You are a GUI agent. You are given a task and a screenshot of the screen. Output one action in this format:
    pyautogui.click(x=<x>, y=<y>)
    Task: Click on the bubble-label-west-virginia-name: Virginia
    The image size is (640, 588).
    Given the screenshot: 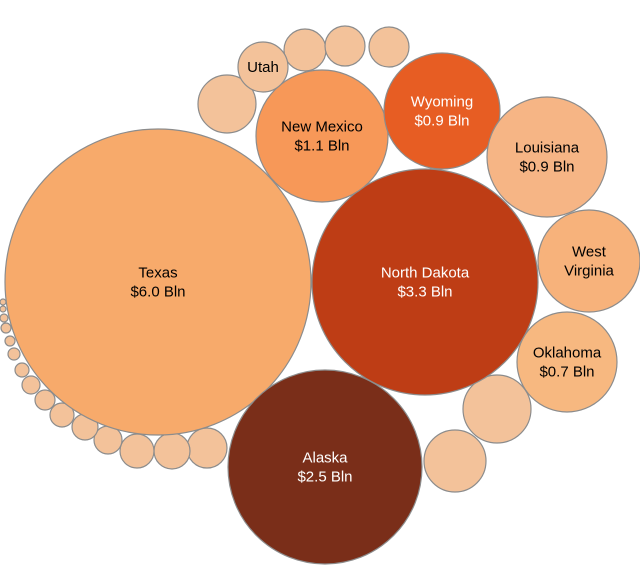 What is the action you would take?
    pyautogui.click(x=589, y=271)
    